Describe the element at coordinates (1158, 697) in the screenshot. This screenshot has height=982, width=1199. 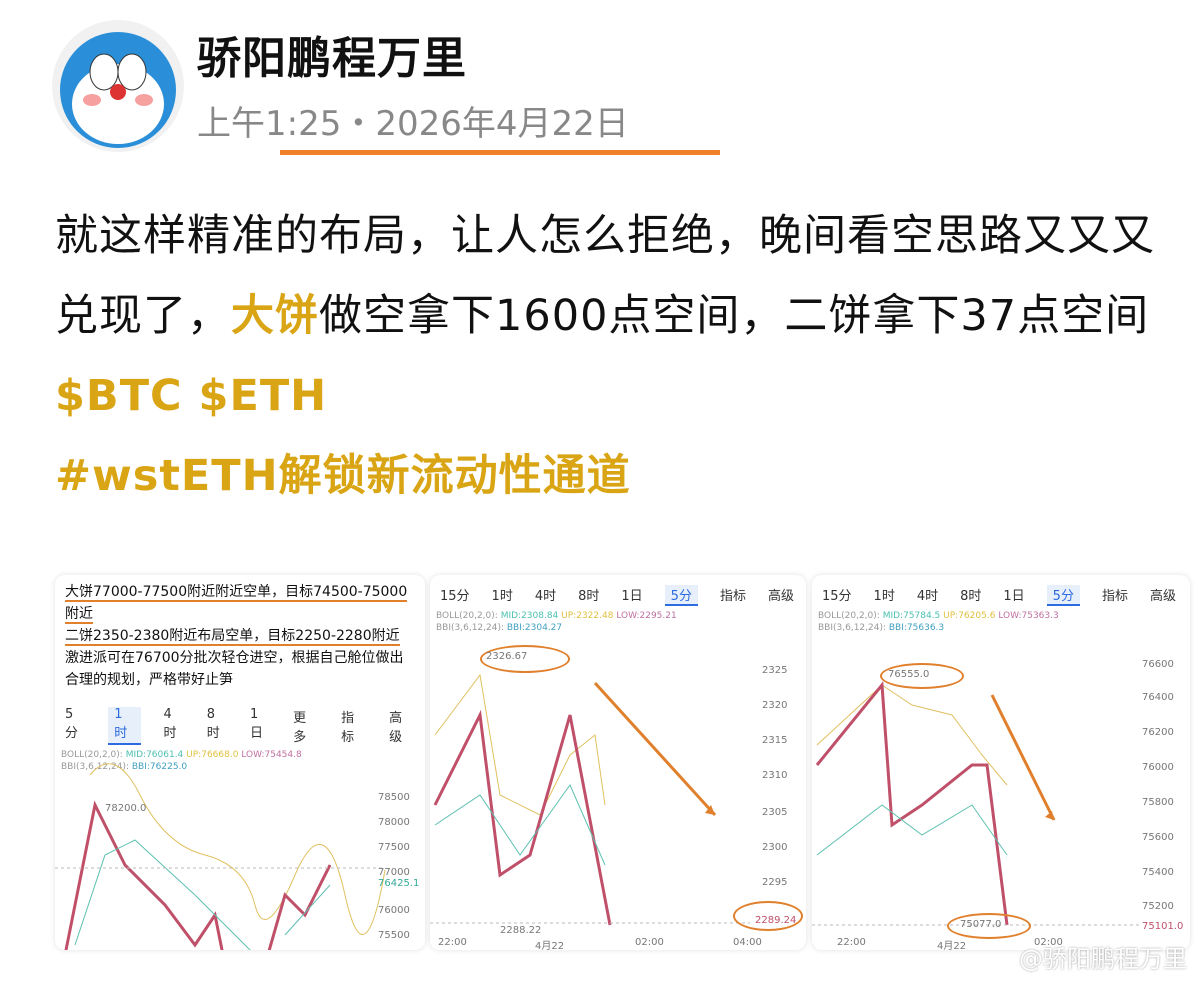
I see `y-tick: 76400` at that location.